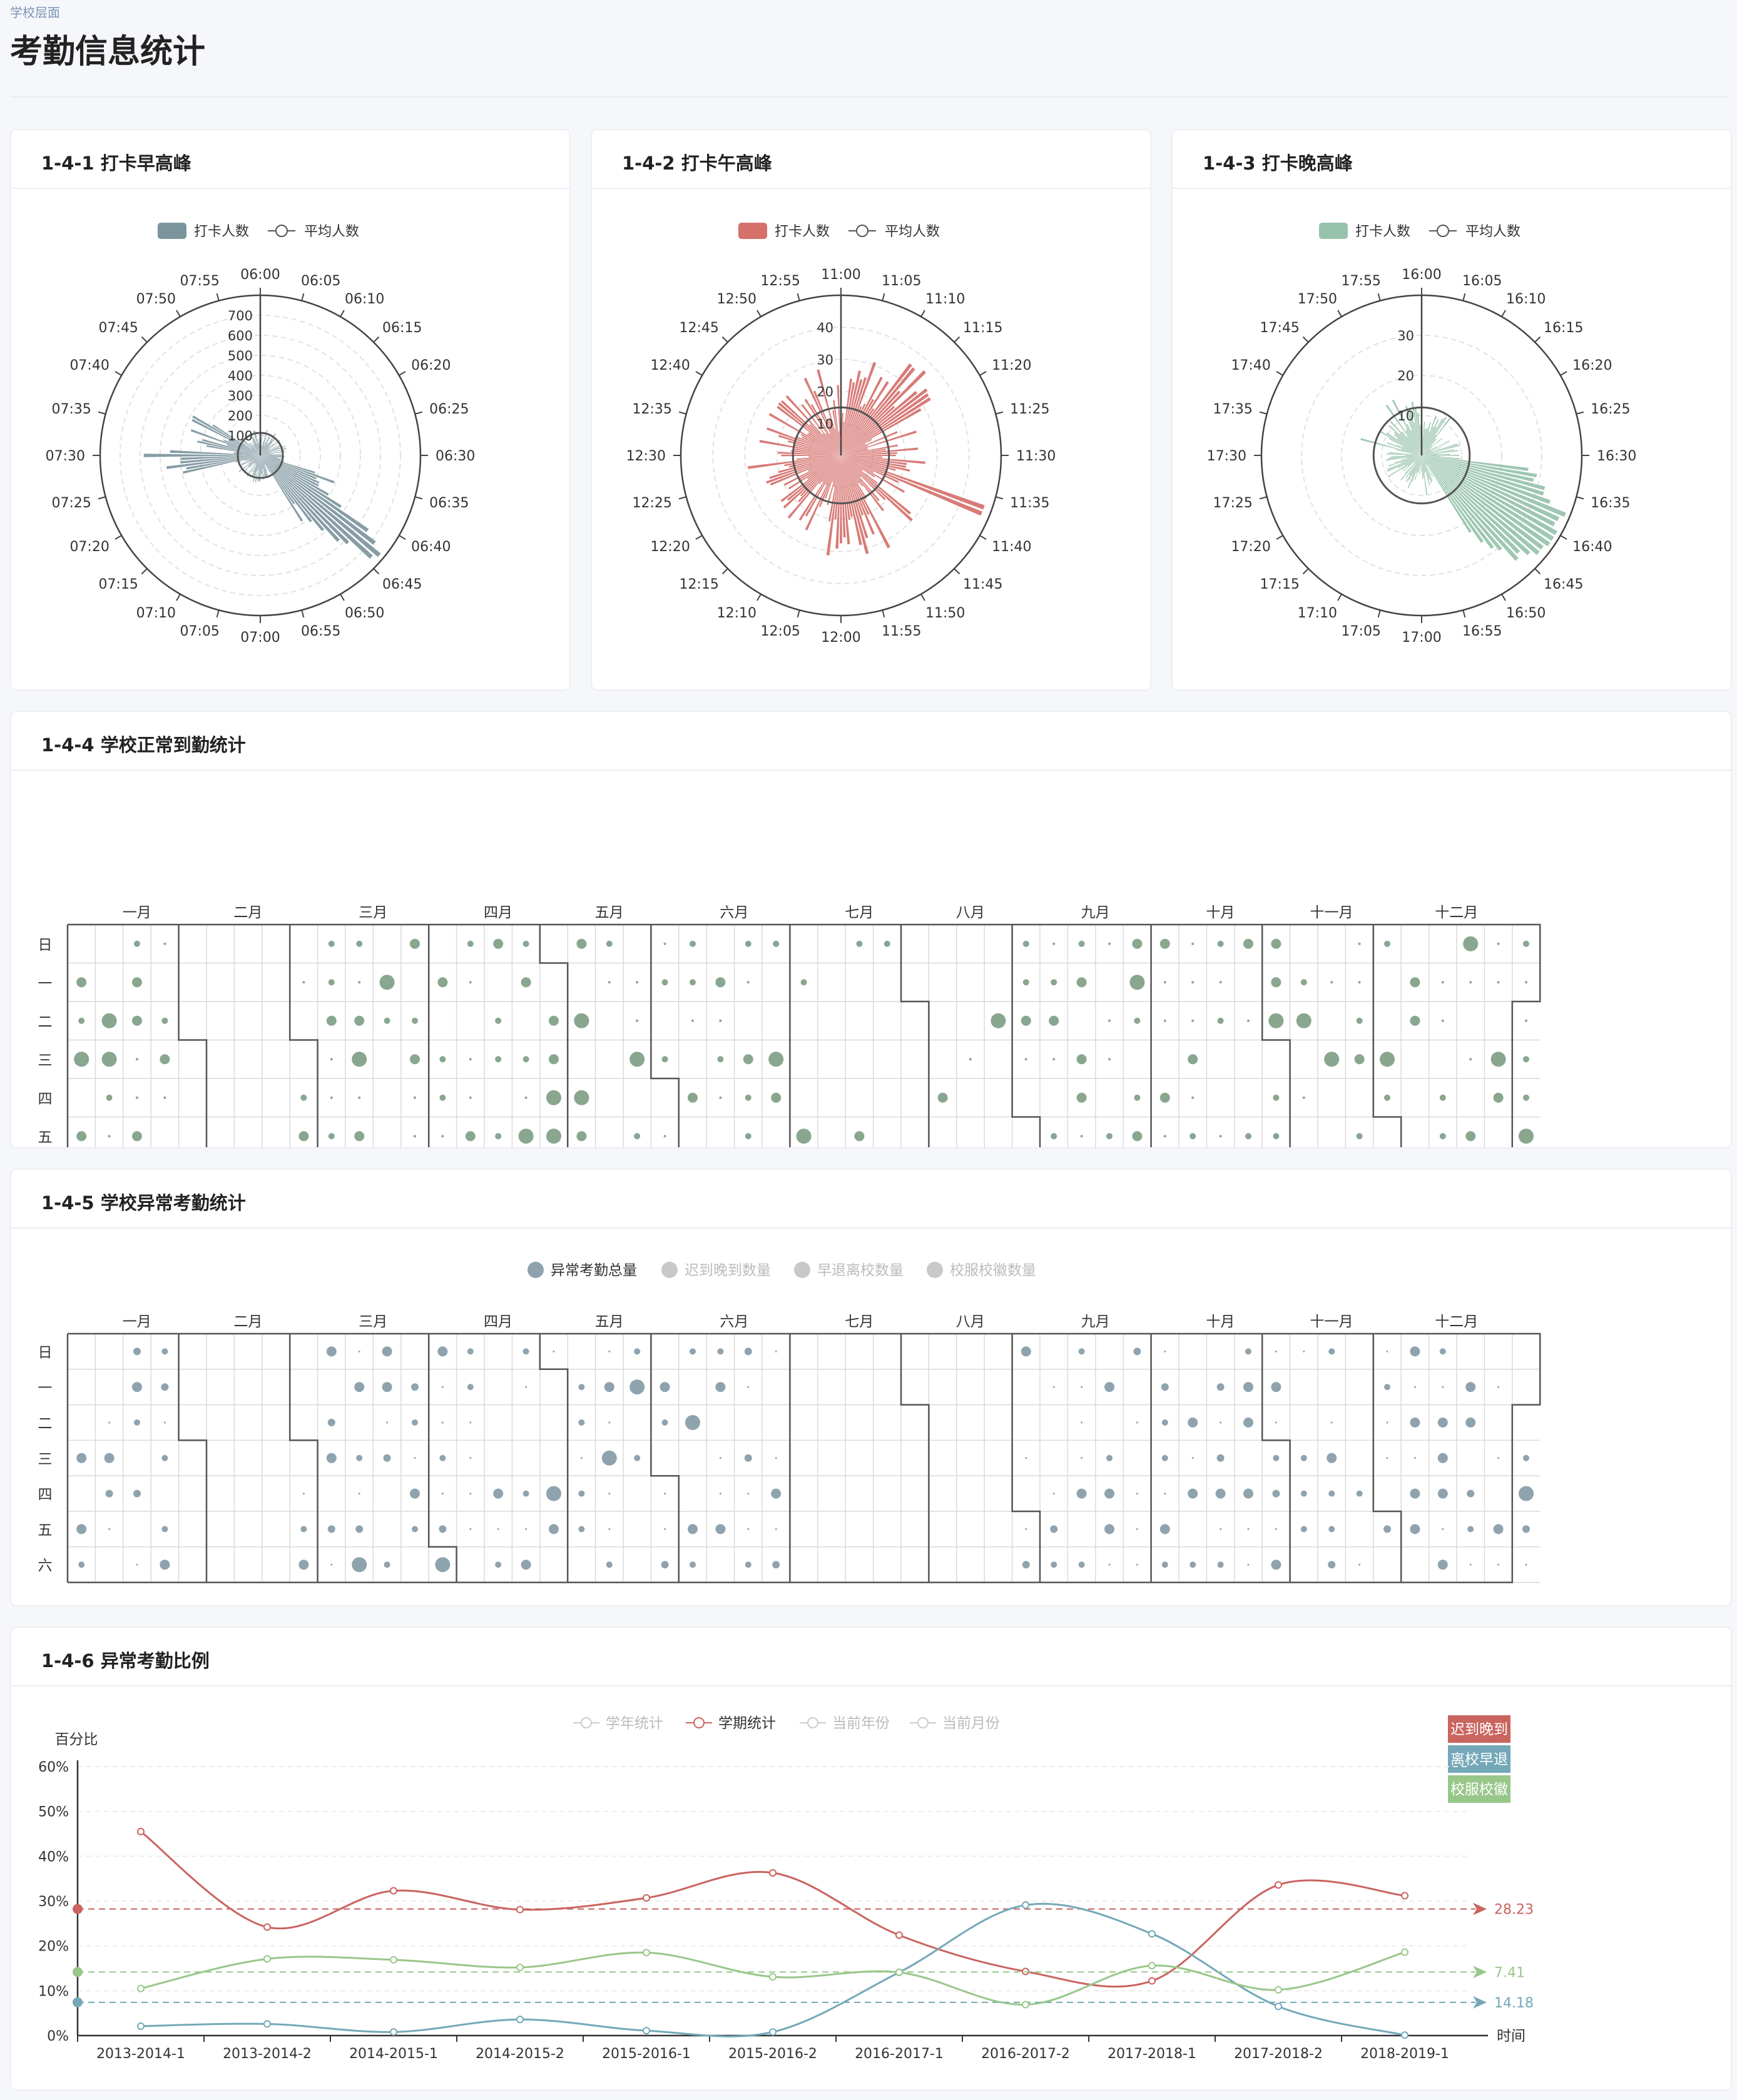  What do you see at coordinates (860, 1270) in the screenshot?
I see `legend-label: 早退离校数量` at bounding box center [860, 1270].